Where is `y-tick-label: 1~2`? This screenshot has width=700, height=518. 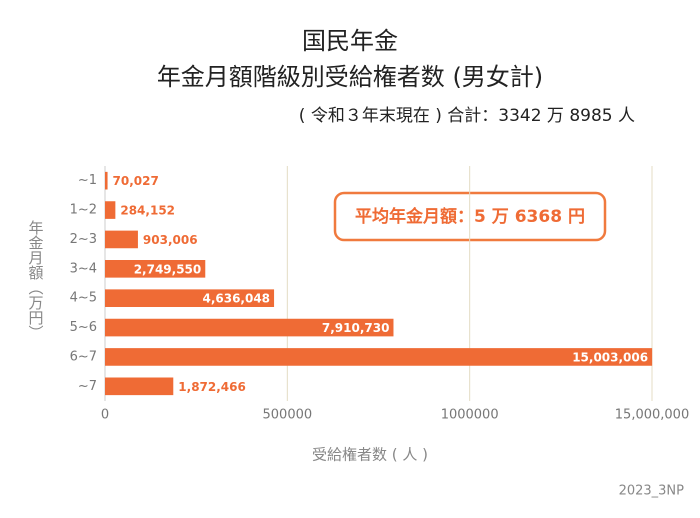 y-tick-label: 1~2 is located at coordinates (83, 210).